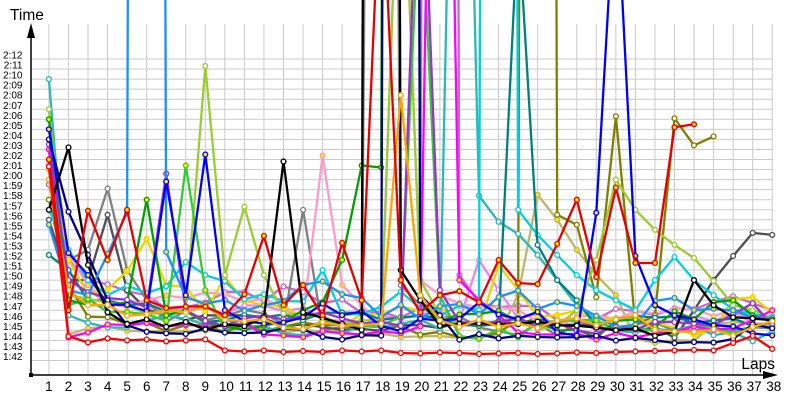 This screenshot has height=405, width=800. I want to click on svg-text: 1:56, so click(13, 216).